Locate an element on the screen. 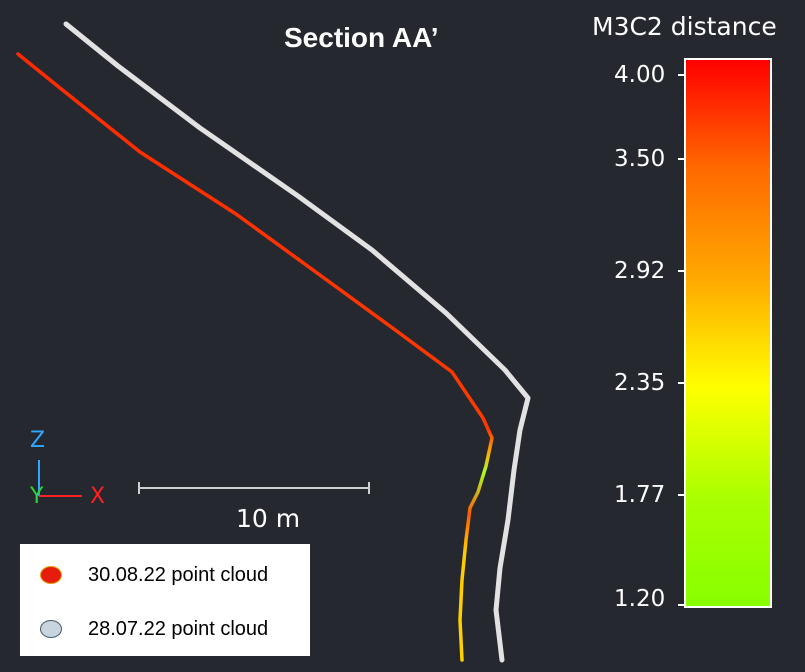 This screenshot has height=672, width=805. scale-bar is located at coordinates (254, 488).